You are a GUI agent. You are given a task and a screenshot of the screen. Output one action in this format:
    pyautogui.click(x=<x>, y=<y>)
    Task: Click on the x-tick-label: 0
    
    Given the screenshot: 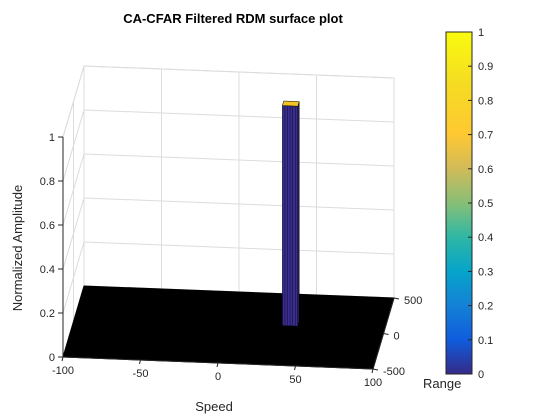 What is the action you would take?
    pyautogui.click(x=218, y=377)
    